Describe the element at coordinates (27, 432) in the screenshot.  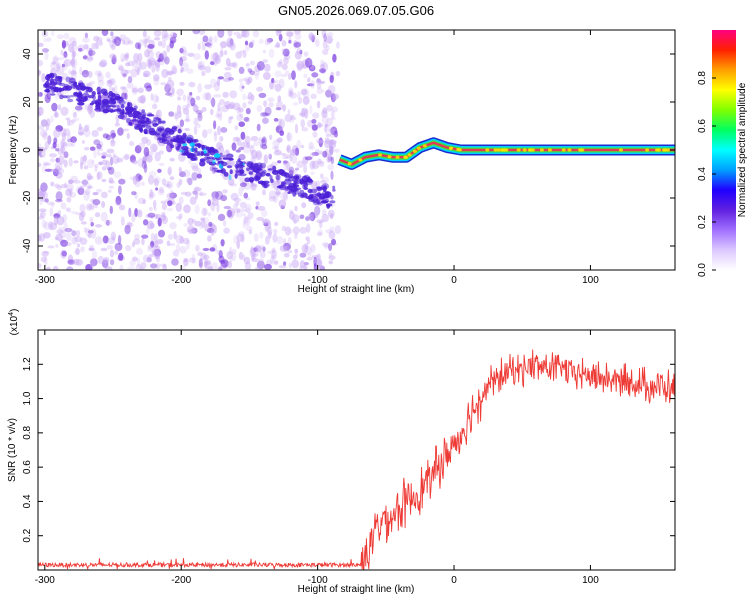
I see `y-tick-label: 0.8` at that location.